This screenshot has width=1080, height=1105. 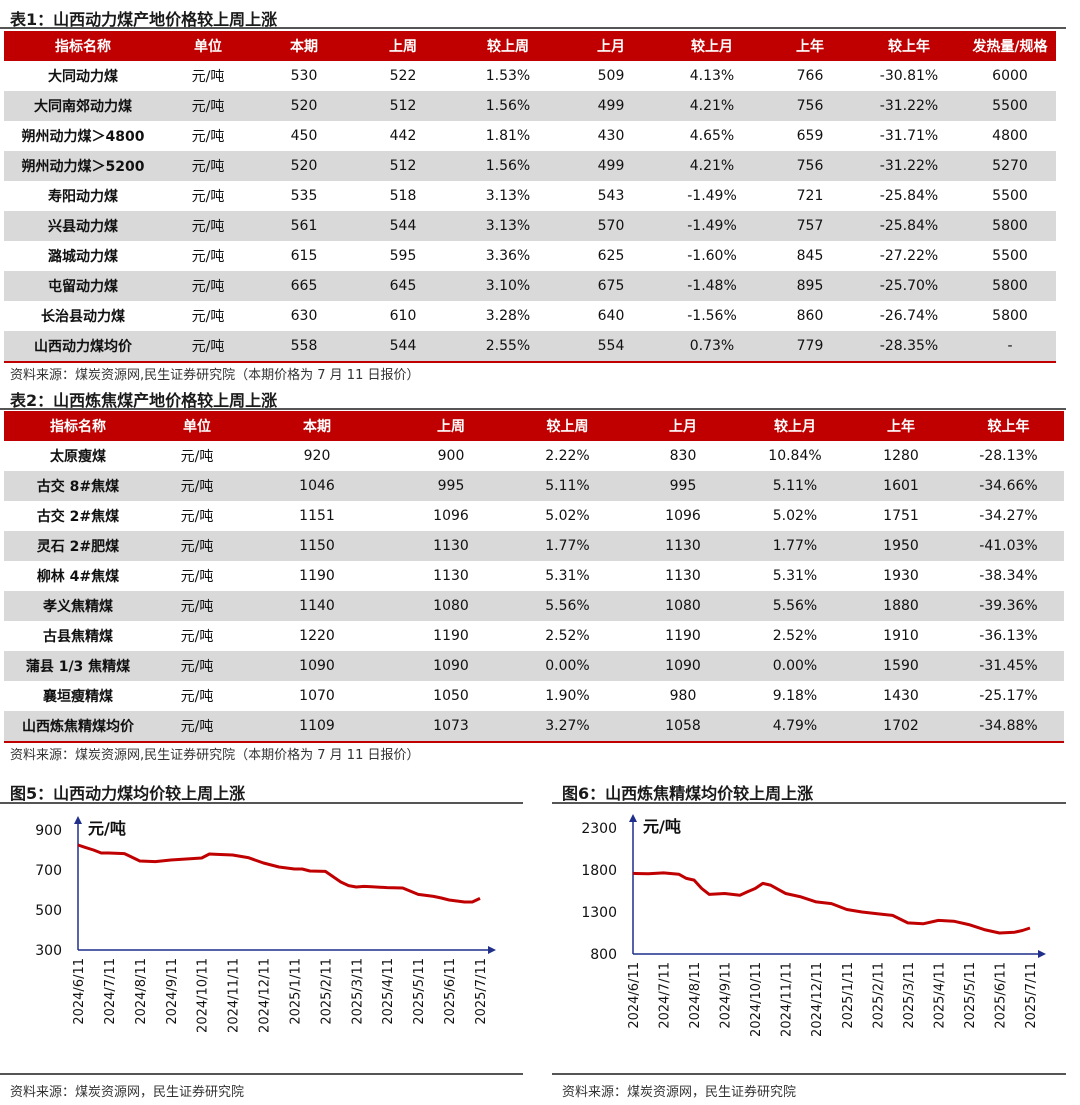 I want to click on table-cell: 1070, so click(x=317, y=696).